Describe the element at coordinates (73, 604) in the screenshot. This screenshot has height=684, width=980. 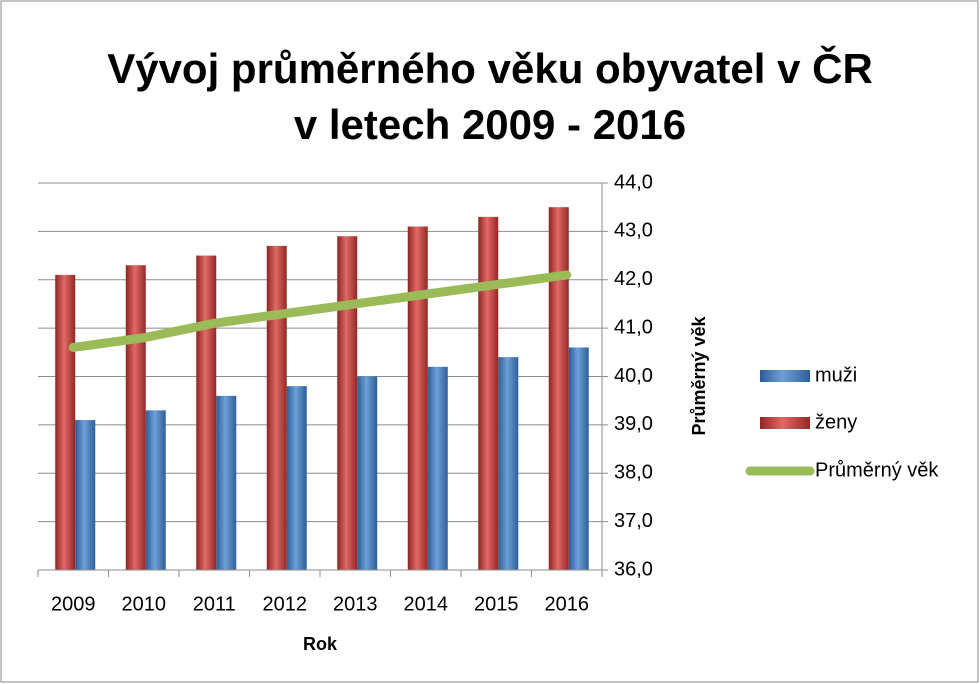
I see `x-tick-label: 2009` at that location.